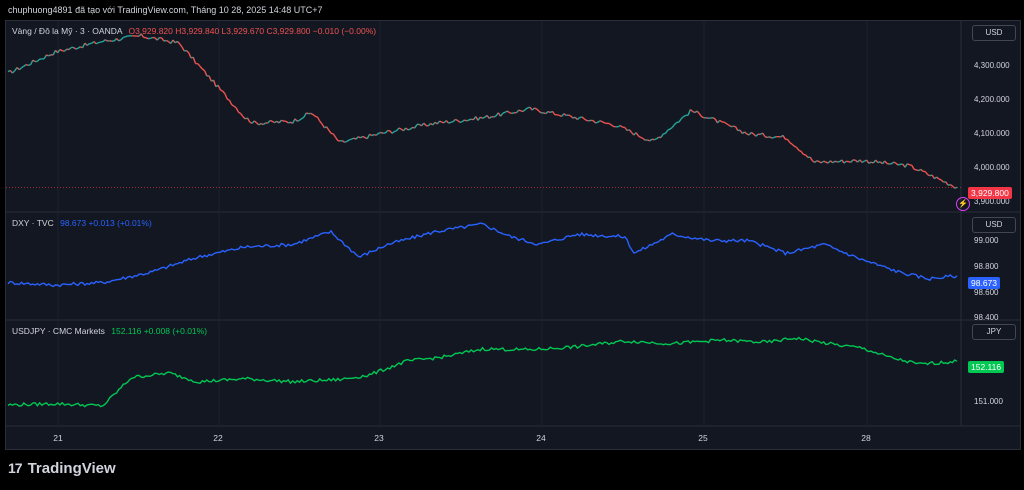 The width and height of the screenshot is (1024, 490). I want to click on jpy-values: 152.116 +0.008 (+0.01%), so click(159, 331).